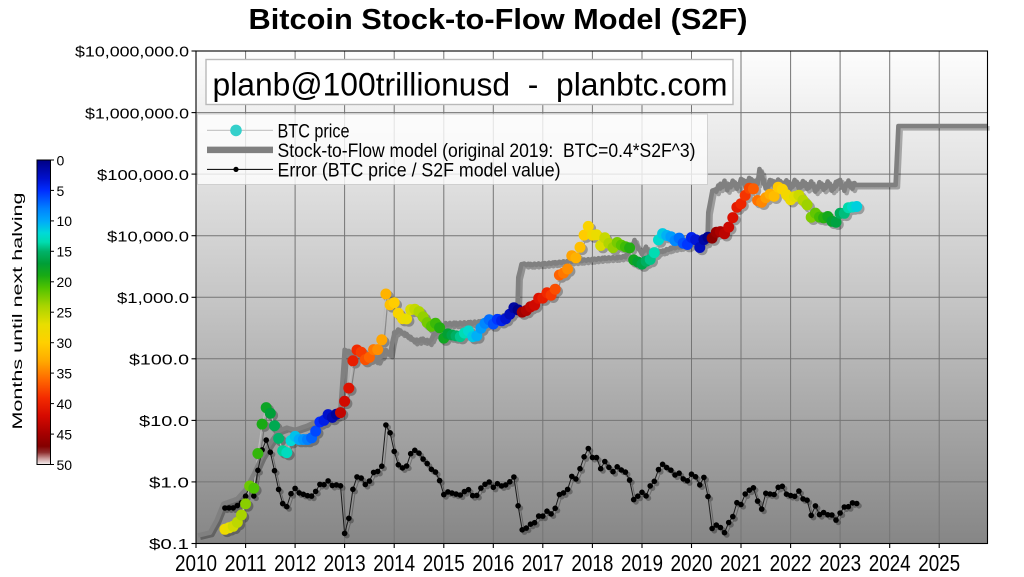 This screenshot has width=1024, height=577. Describe the element at coordinates (692, 563) in the screenshot. I see `svg-text: 2020` at that location.